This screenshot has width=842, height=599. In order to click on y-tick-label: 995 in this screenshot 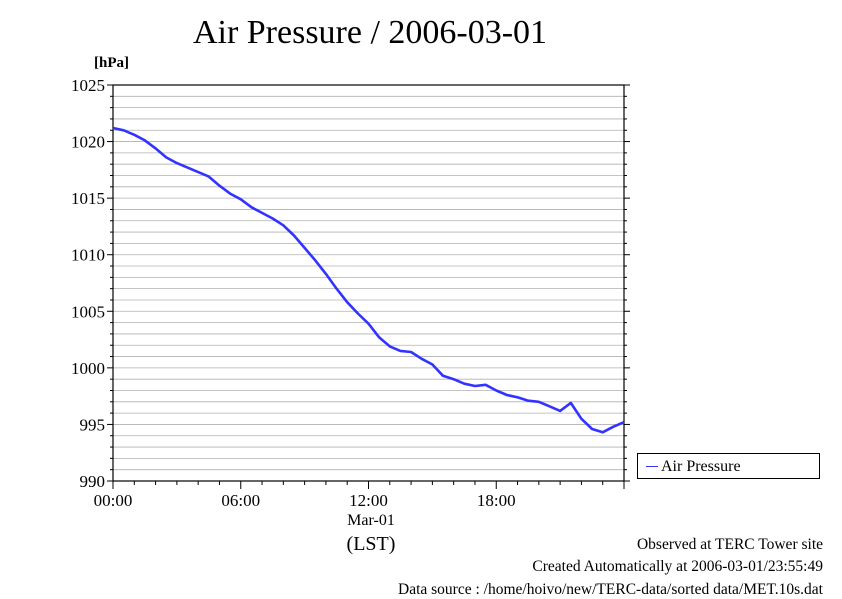, I will do `click(93, 424)`.